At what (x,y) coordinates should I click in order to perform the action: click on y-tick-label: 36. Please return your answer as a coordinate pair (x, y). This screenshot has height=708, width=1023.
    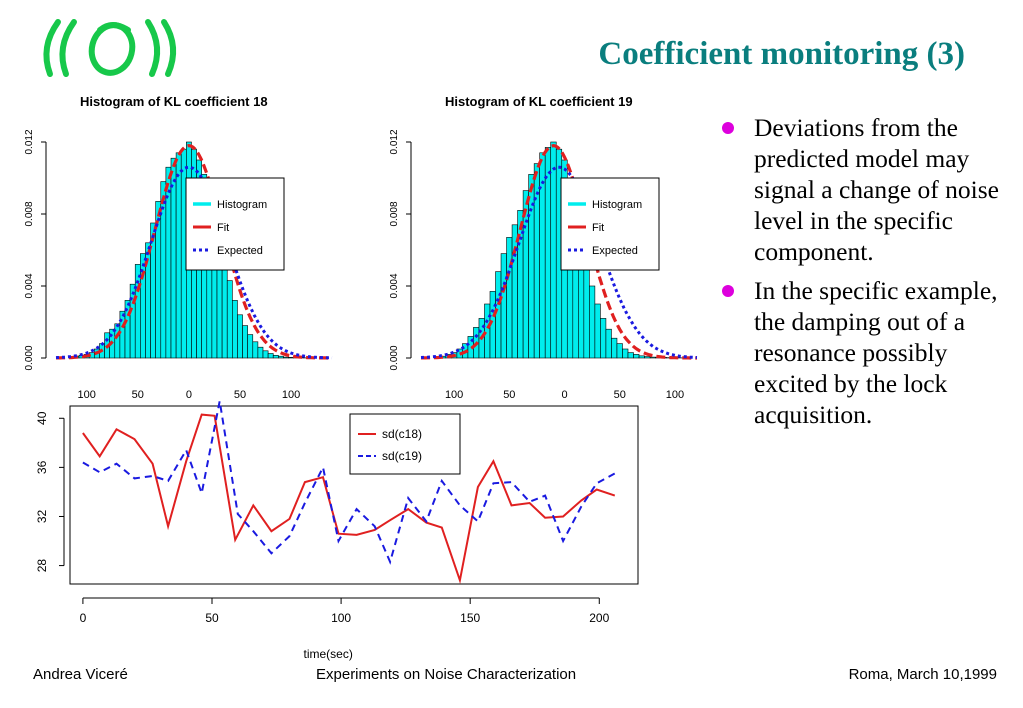
    Looking at the image, I should click on (42, 467).